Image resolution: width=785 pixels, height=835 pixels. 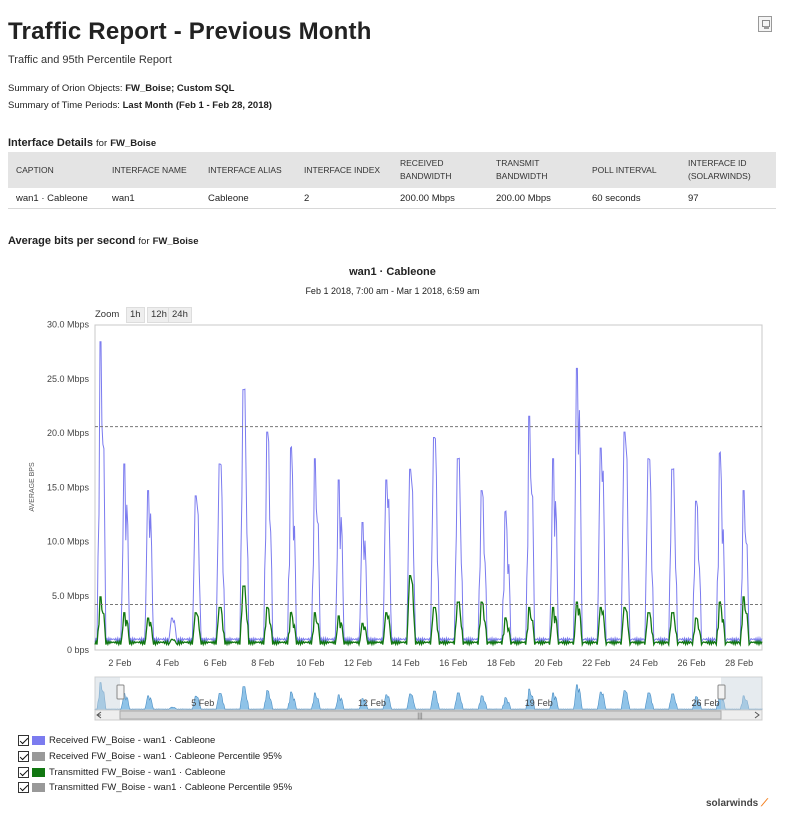 I want to click on scroll-right-icon, so click(x=757, y=715).